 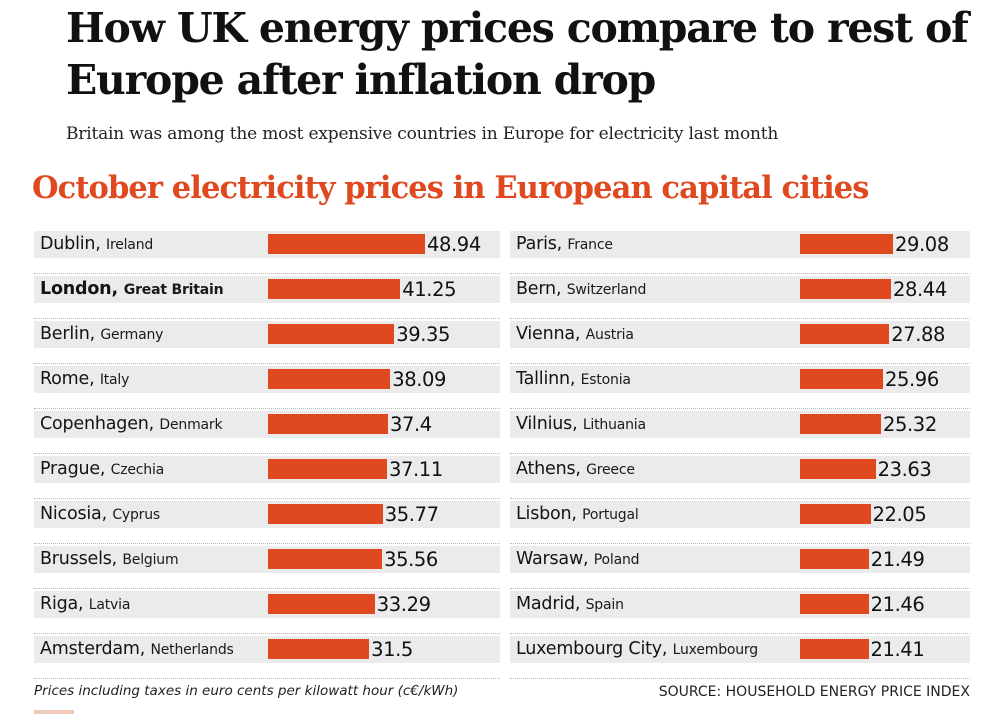 What do you see at coordinates (549, 424) in the screenshot?
I see `city-name: Vilnius,` at bounding box center [549, 424].